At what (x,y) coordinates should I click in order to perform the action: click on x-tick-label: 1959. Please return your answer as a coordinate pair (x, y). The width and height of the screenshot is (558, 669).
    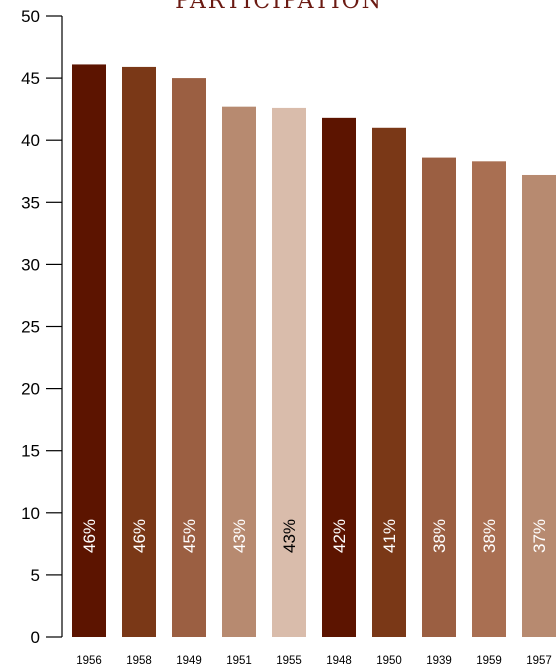
    Looking at the image, I should click on (489, 661).